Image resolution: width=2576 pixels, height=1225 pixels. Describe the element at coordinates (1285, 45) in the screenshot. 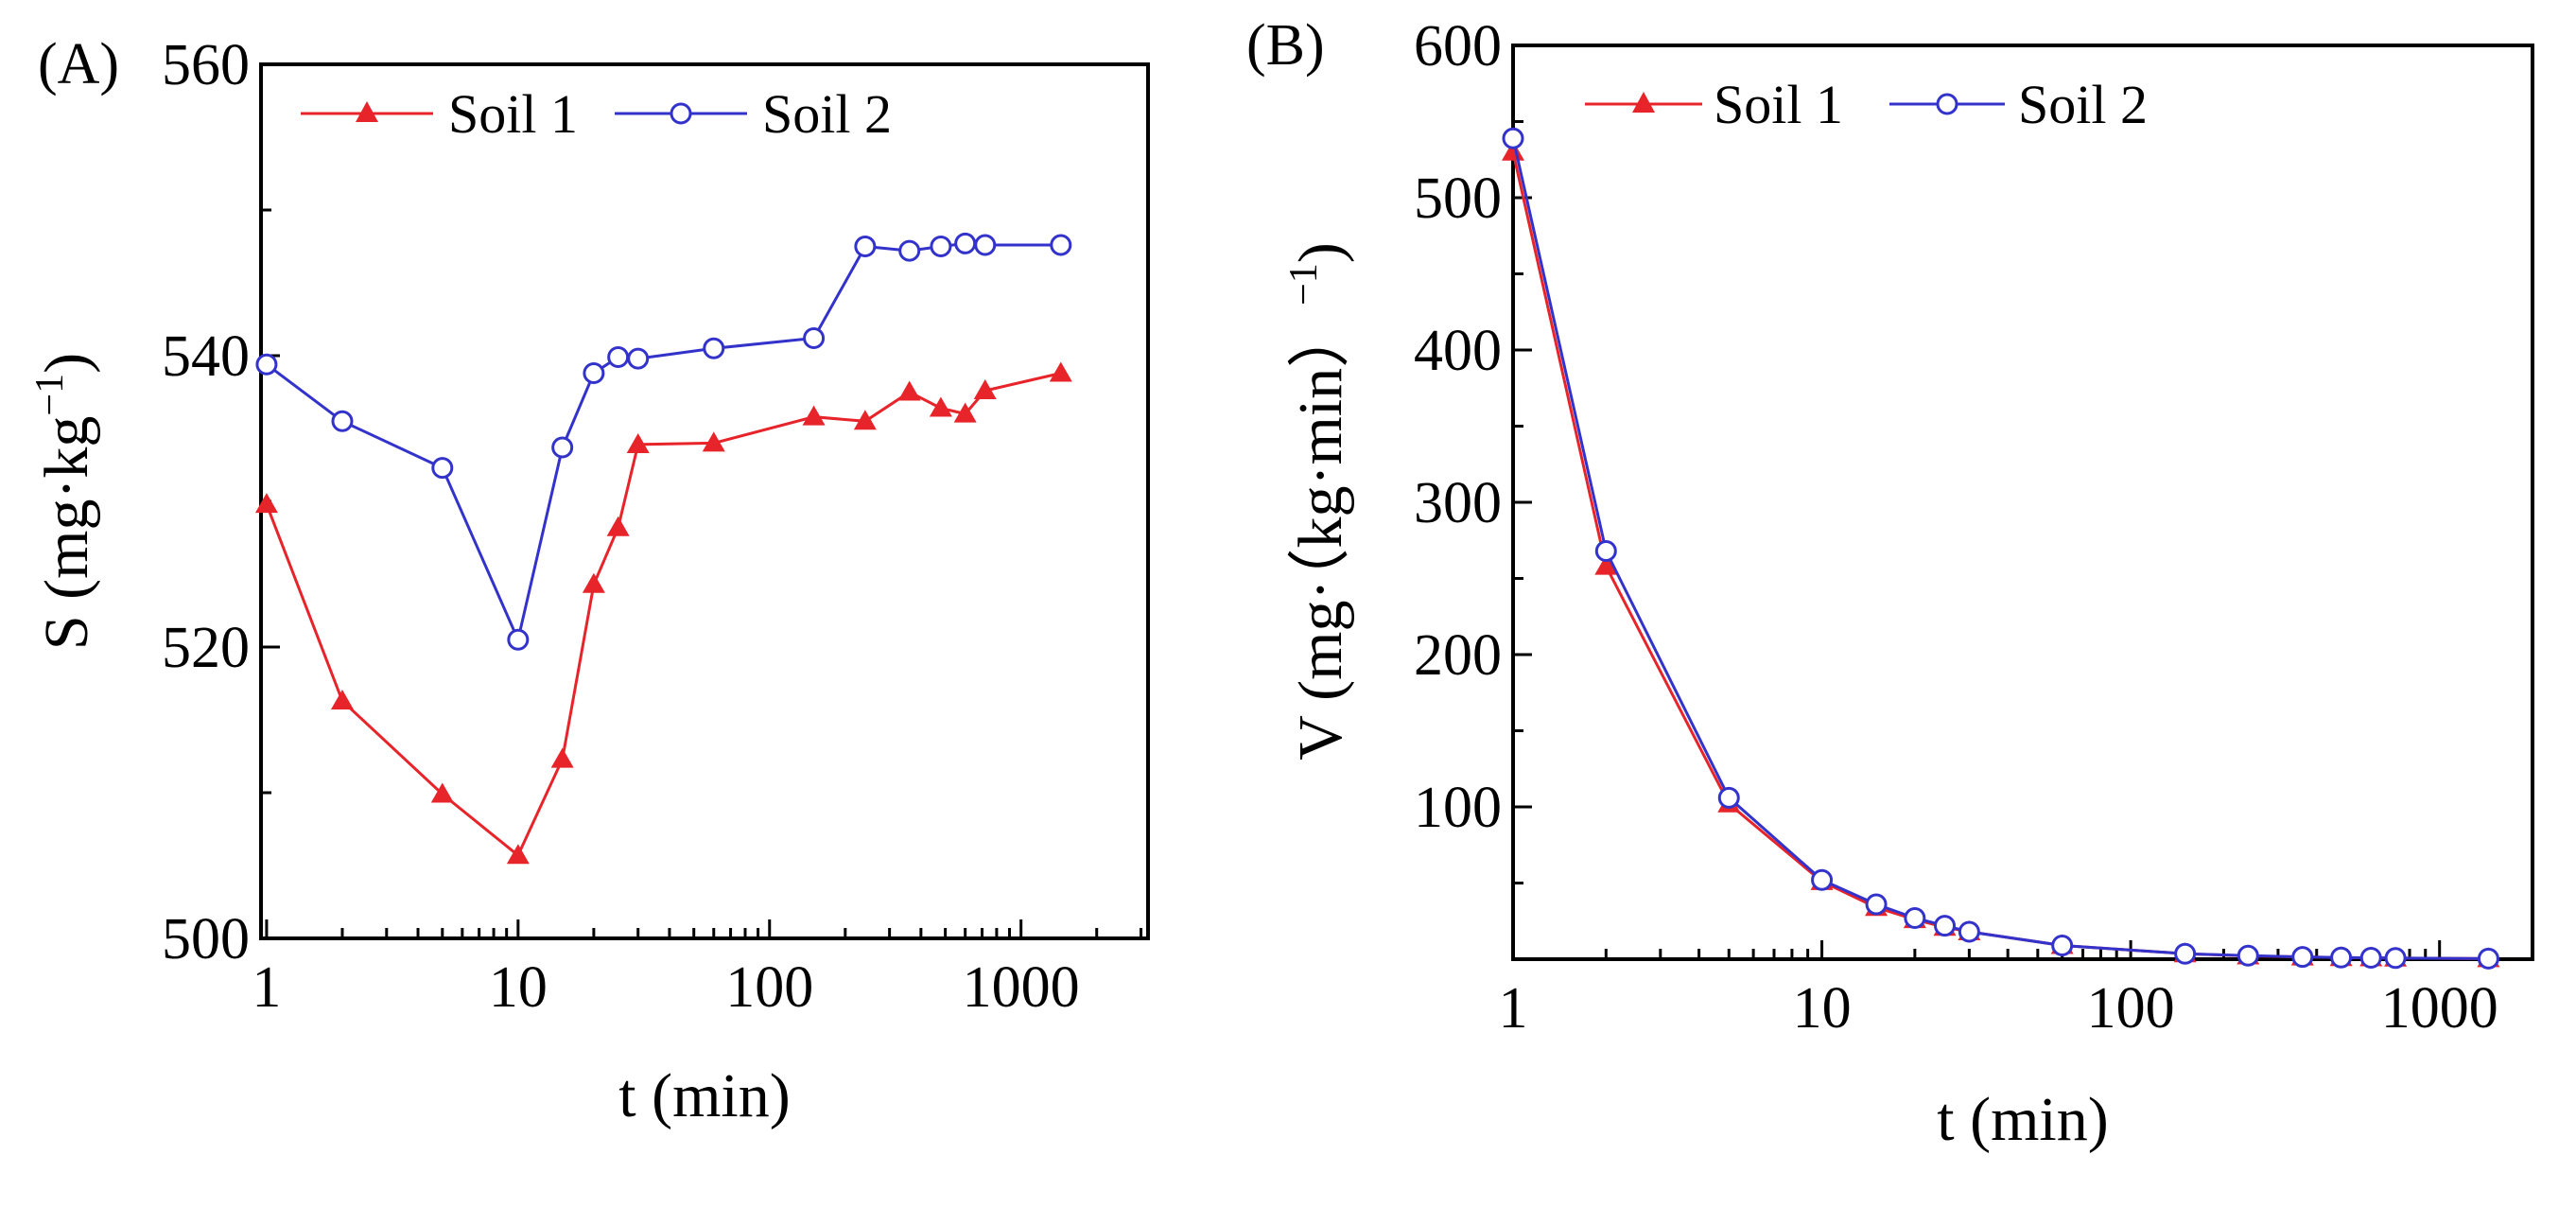

I see `panel-b-label: (B)` at that location.